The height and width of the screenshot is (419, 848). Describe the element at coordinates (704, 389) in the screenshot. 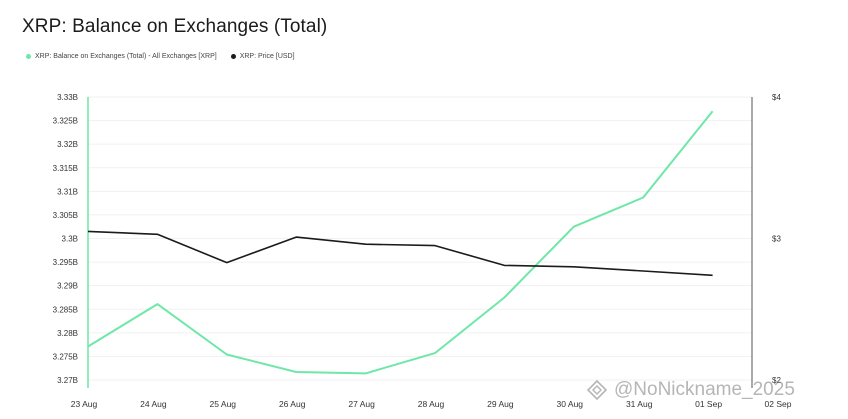

I see `watermark-text: @NoNickname_2025` at that location.